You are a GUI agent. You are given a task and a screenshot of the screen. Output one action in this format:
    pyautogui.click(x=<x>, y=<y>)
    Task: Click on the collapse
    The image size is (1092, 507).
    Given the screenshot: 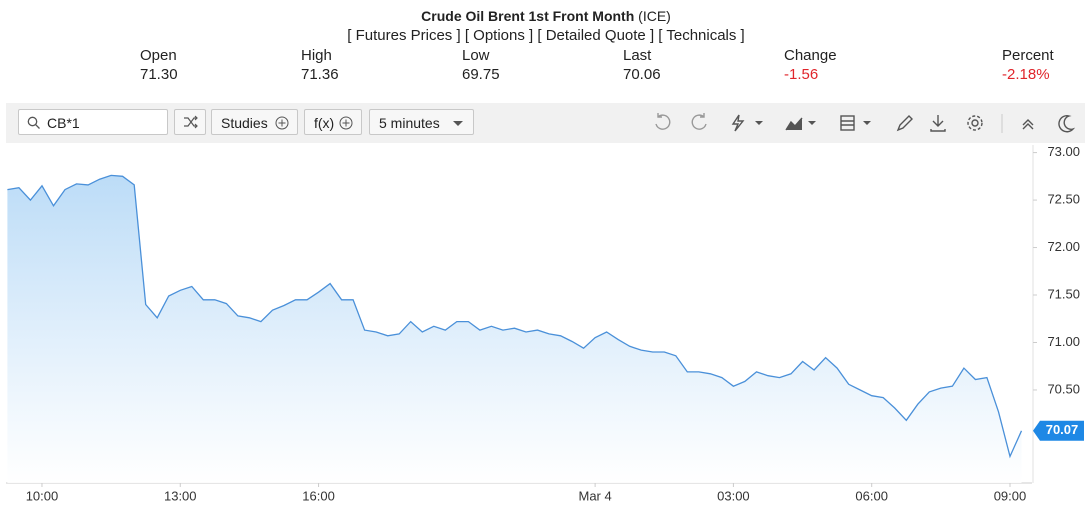 What is the action you would take?
    pyautogui.click(x=1028, y=124)
    